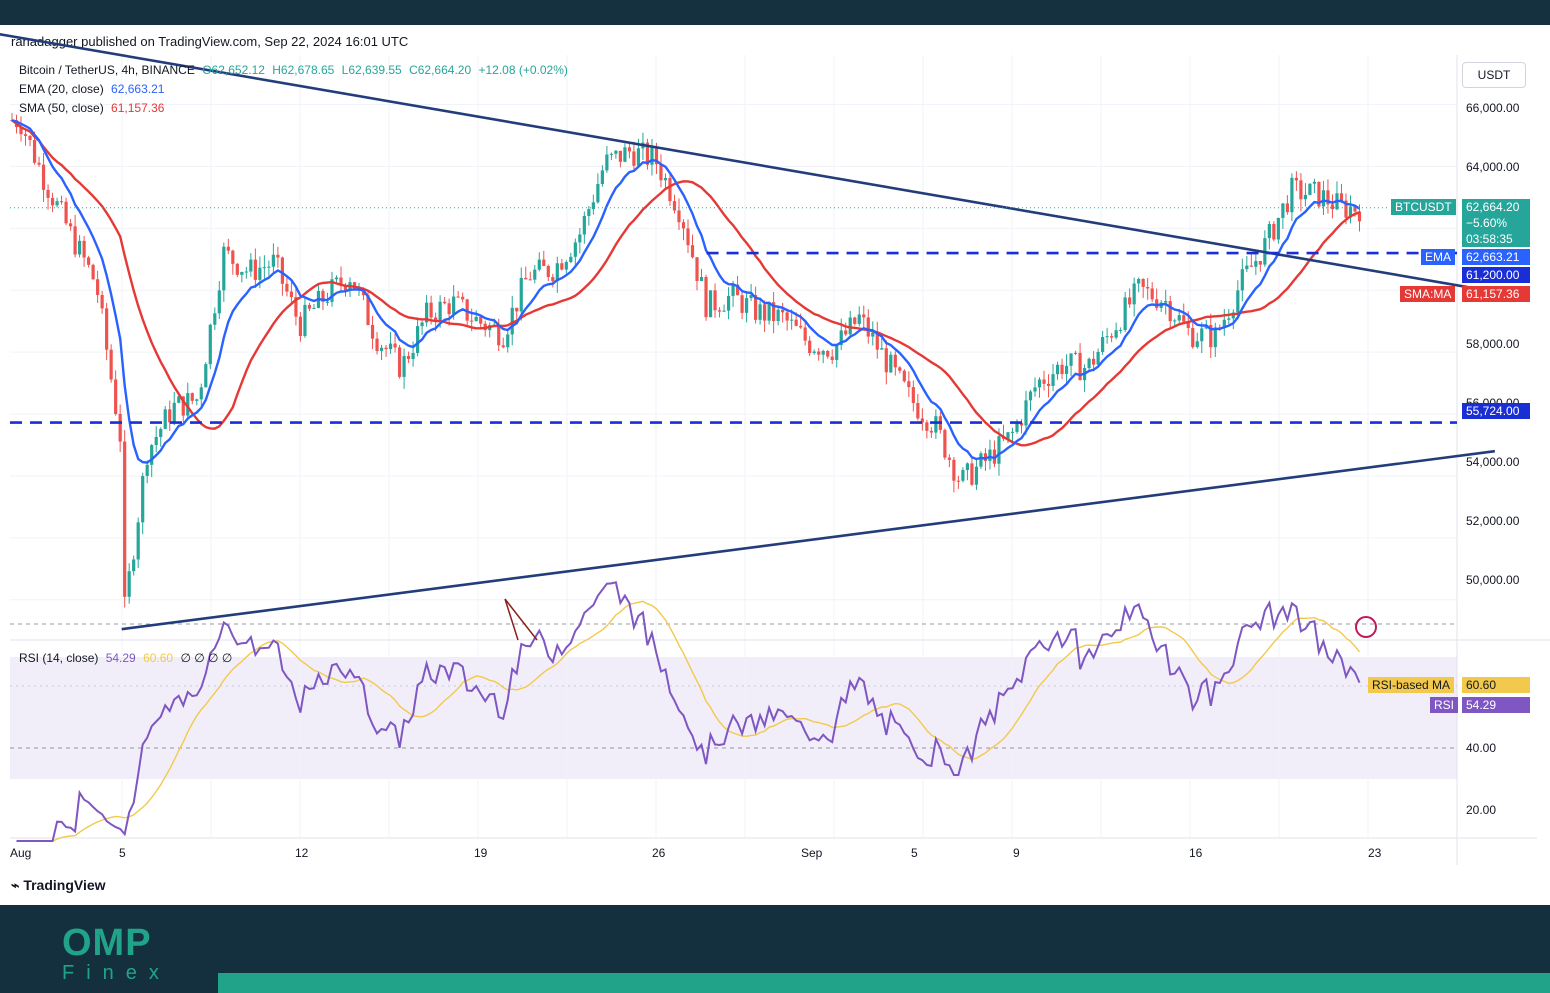 This screenshot has width=1550, height=993. I want to click on legend-rsi-ma-value: 60.60, so click(158, 658).